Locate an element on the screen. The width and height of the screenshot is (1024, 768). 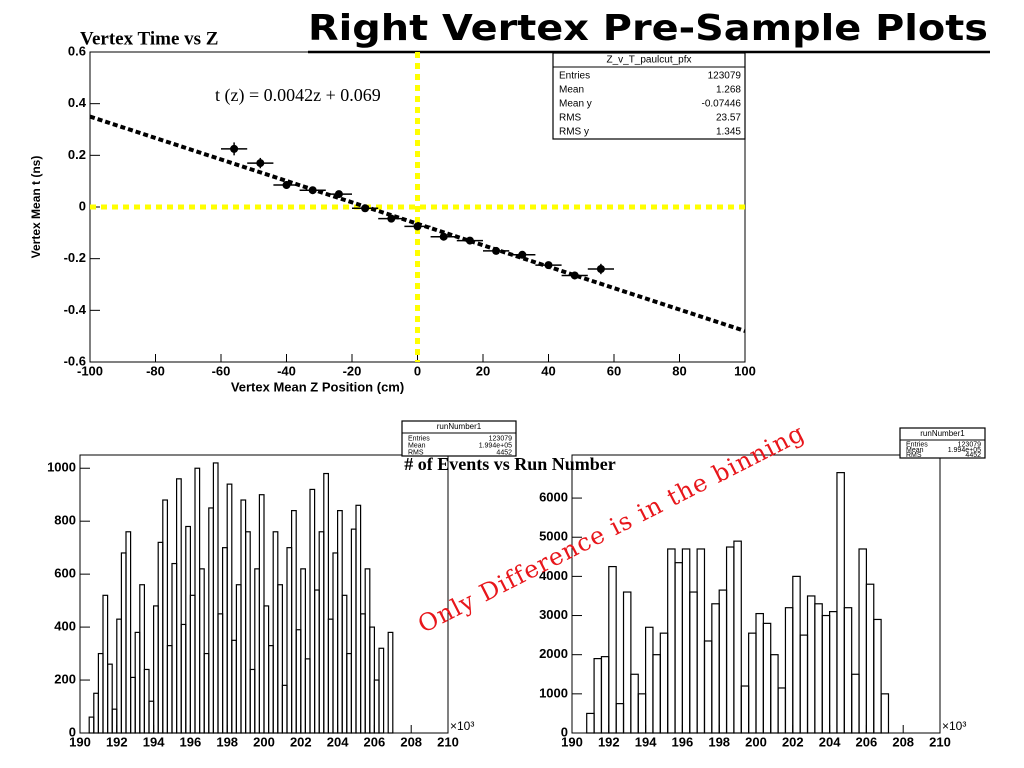
stats-box is located at coordinates (942, 443).